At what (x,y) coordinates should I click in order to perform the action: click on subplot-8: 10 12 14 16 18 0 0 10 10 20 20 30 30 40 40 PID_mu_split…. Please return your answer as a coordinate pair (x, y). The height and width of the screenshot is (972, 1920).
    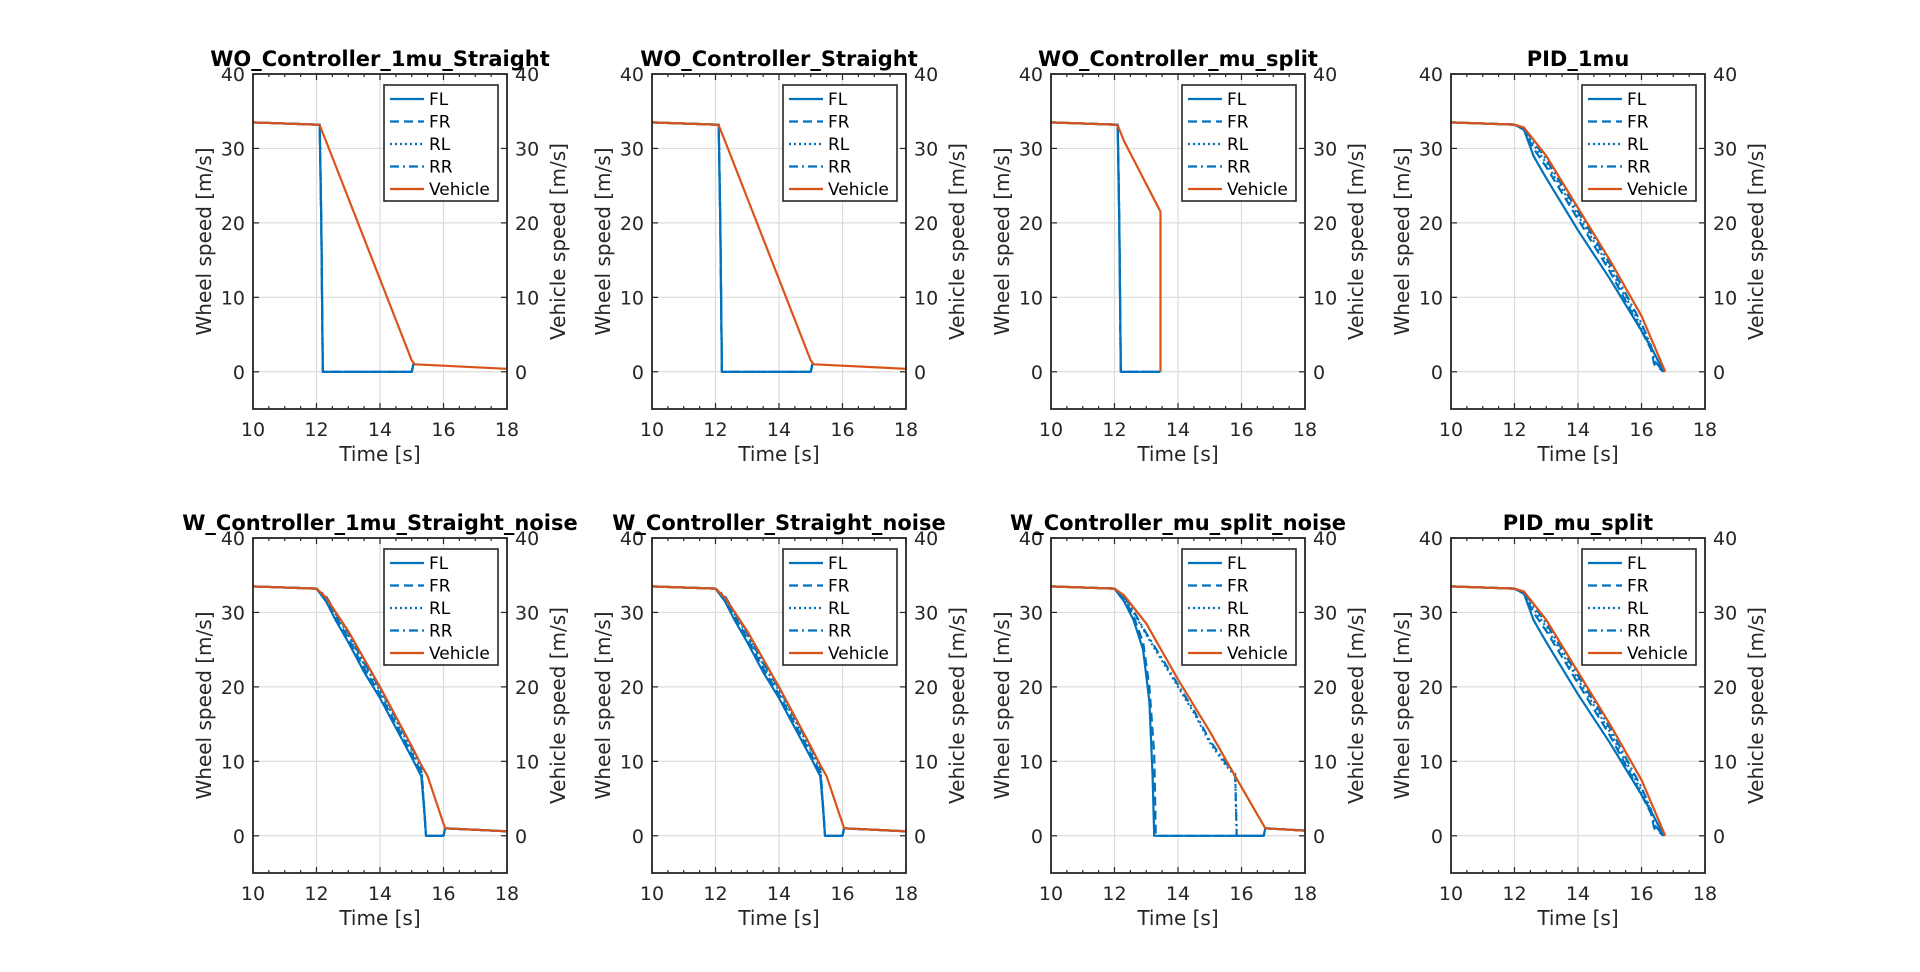
    Looking at the image, I should click on (1579, 720).